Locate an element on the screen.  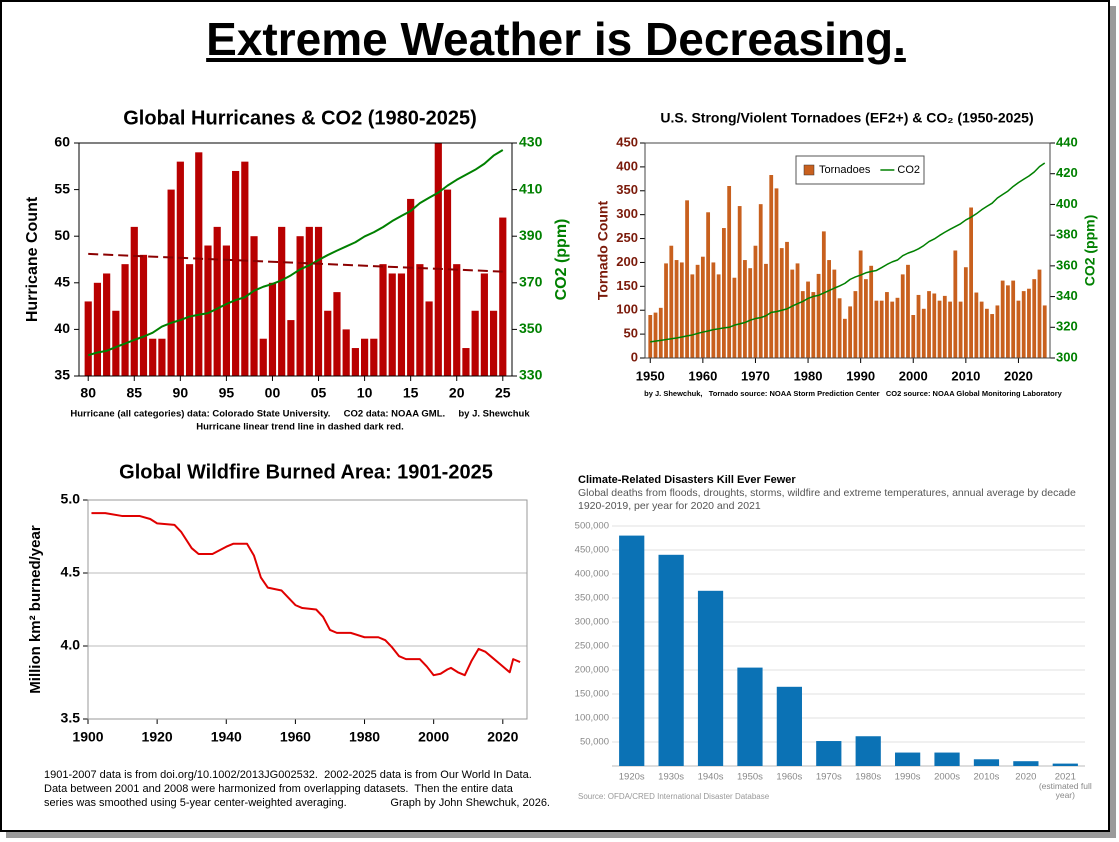
y-axis-label: Million km² burned/year is located at coordinates (35, 609).